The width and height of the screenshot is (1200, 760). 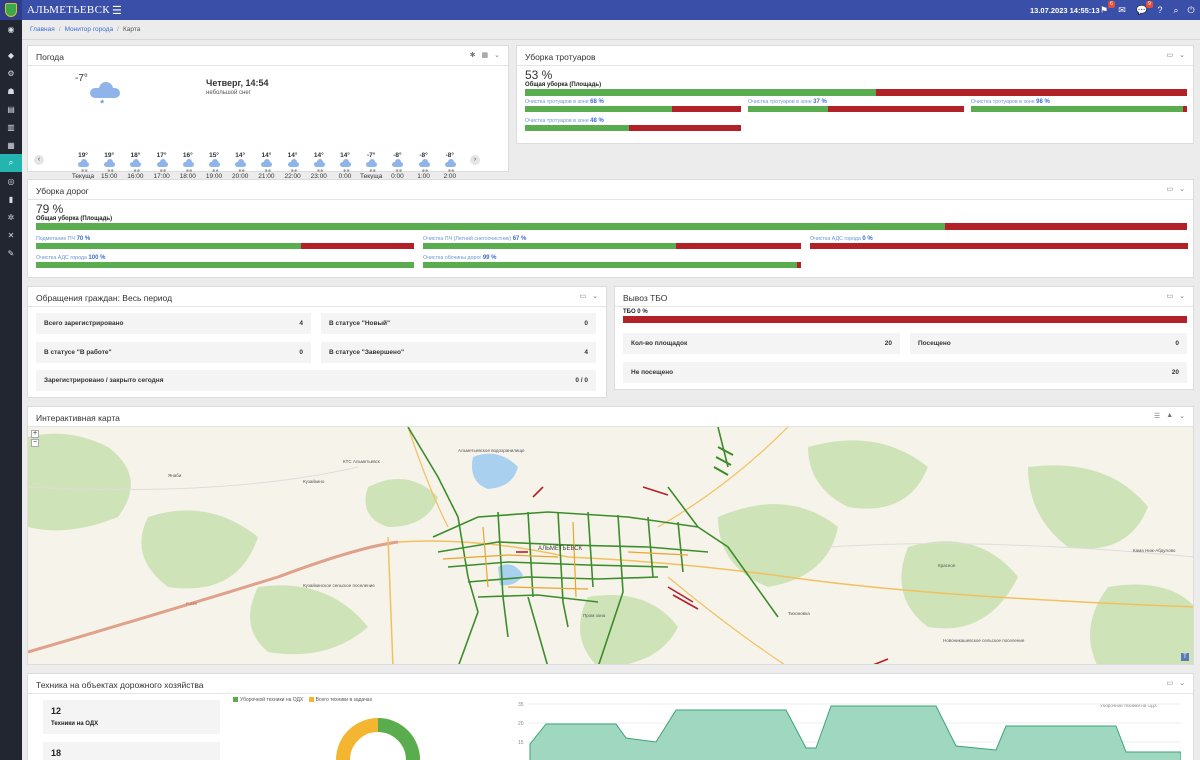 I want to click on sidewalk-zone-bar, so click(x=856, y=109).